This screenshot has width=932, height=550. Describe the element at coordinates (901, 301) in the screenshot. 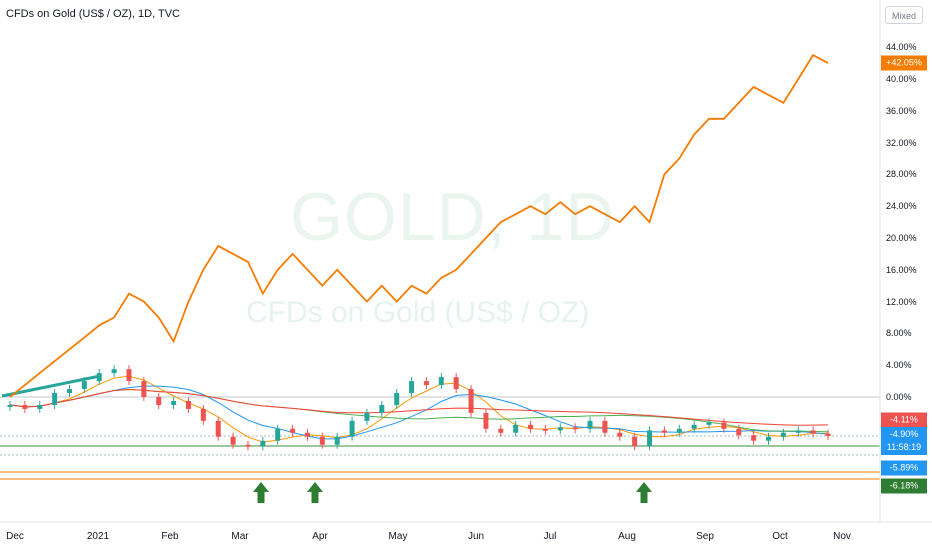

I see `y-tick-label: 12.00%` at that location.